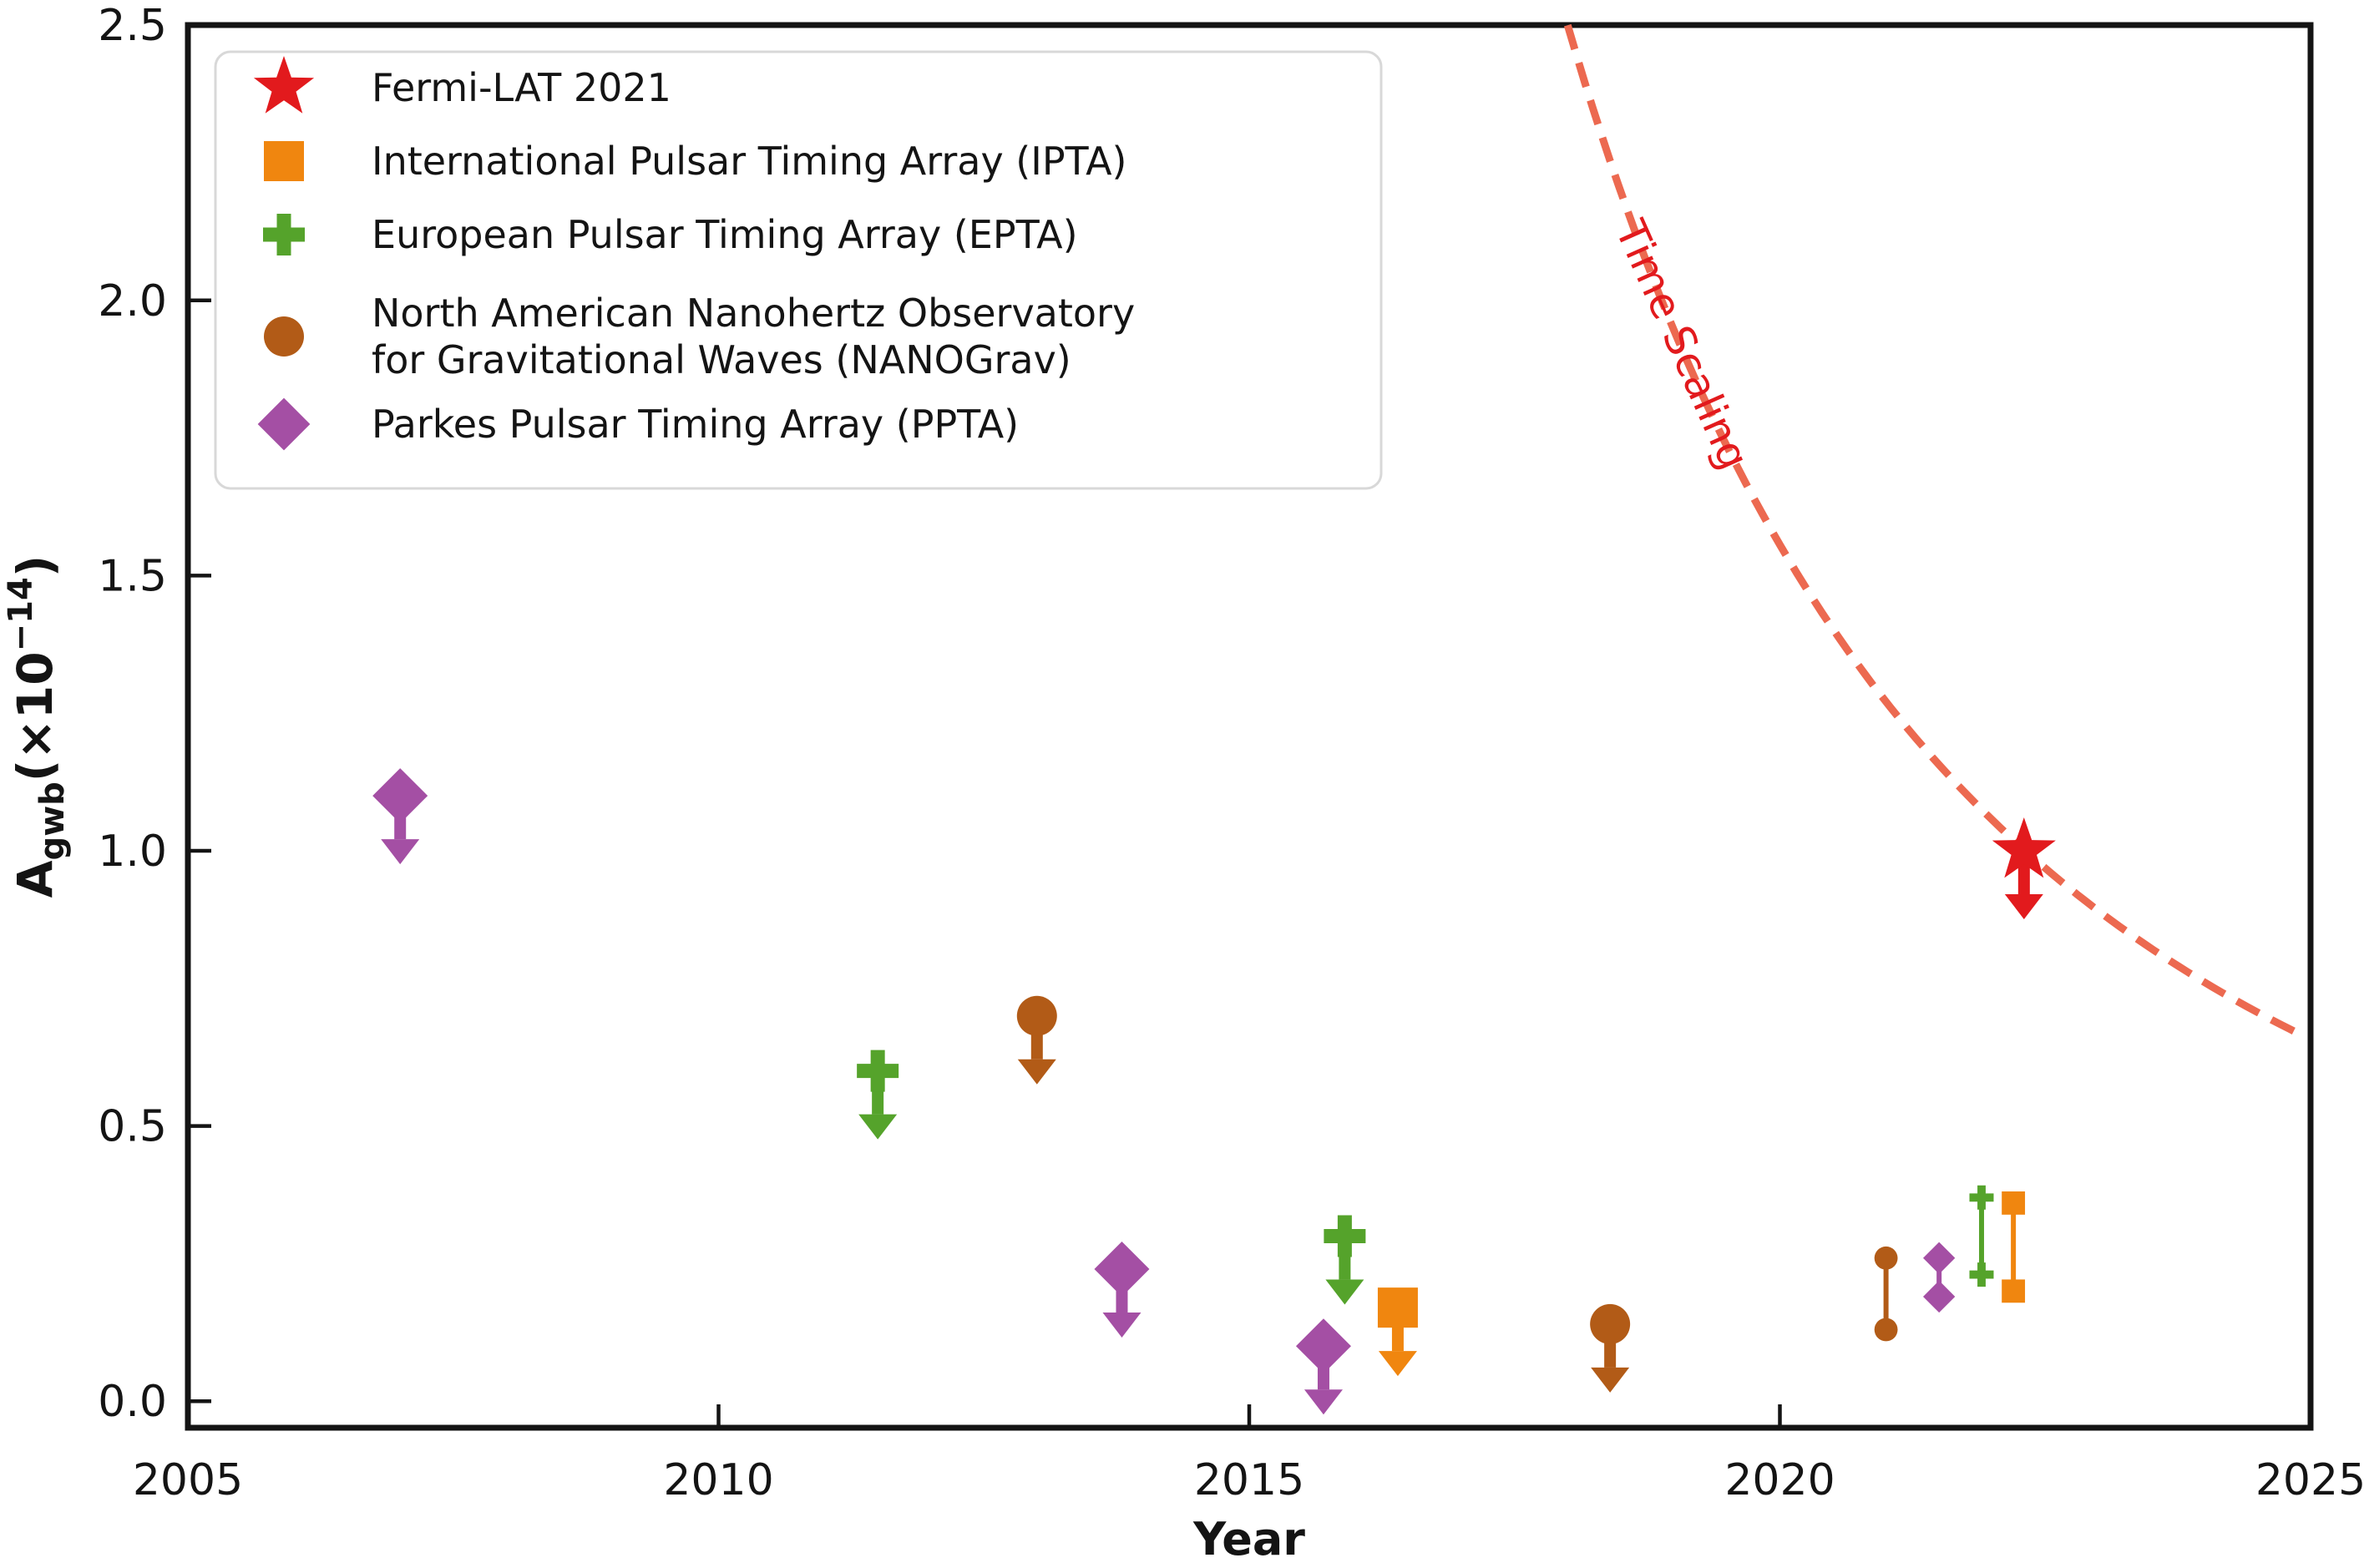  What do you see at coordinates (718, 1480) in the screenshot?
I see `x-tick-label: 2010` at bounding box center [718, 1480].